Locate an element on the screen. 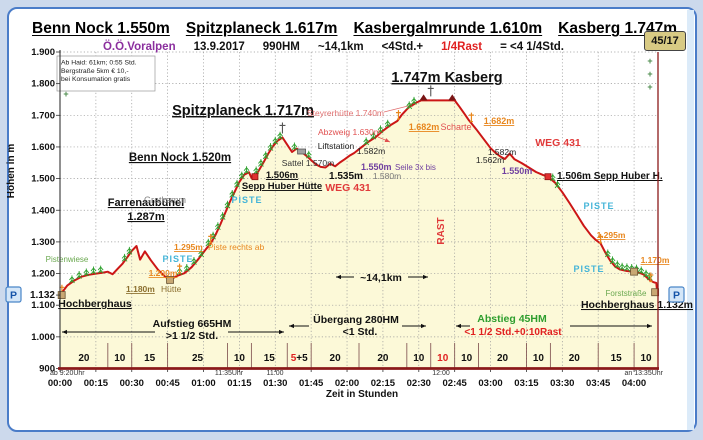  seile-note: Seile 3x bis is located at coordinates (415, 167).